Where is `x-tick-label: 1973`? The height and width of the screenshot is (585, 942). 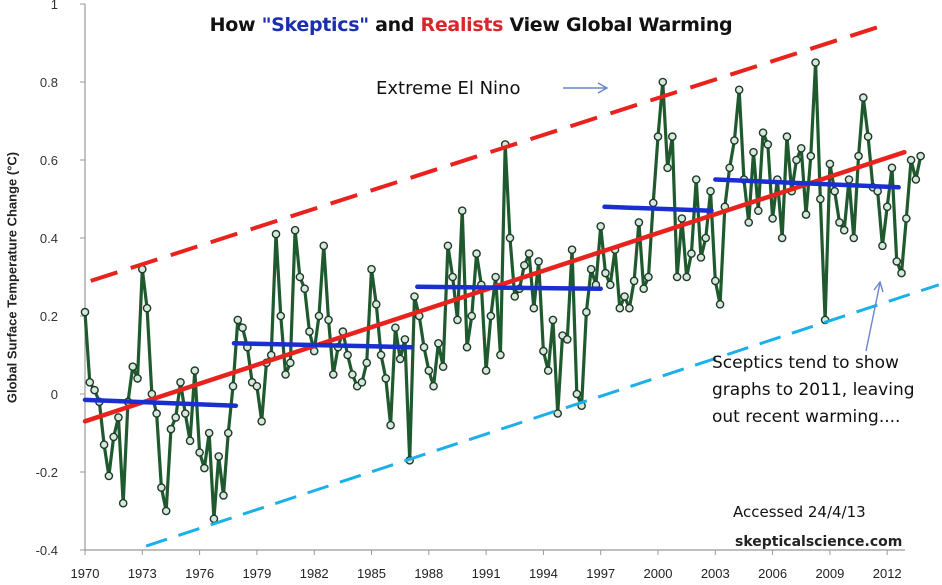
x-tick-label: 1973 is located at coordinates (142, 573).